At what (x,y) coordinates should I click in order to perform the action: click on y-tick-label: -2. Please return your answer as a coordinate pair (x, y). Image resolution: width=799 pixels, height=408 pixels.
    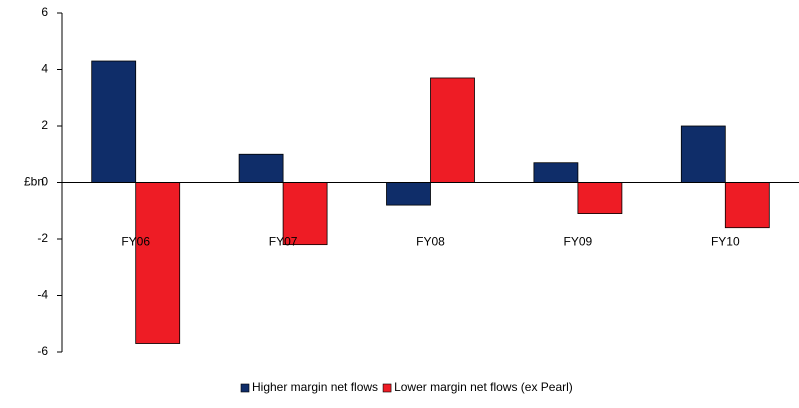
    Looking at the image, I should click on (42, 238).